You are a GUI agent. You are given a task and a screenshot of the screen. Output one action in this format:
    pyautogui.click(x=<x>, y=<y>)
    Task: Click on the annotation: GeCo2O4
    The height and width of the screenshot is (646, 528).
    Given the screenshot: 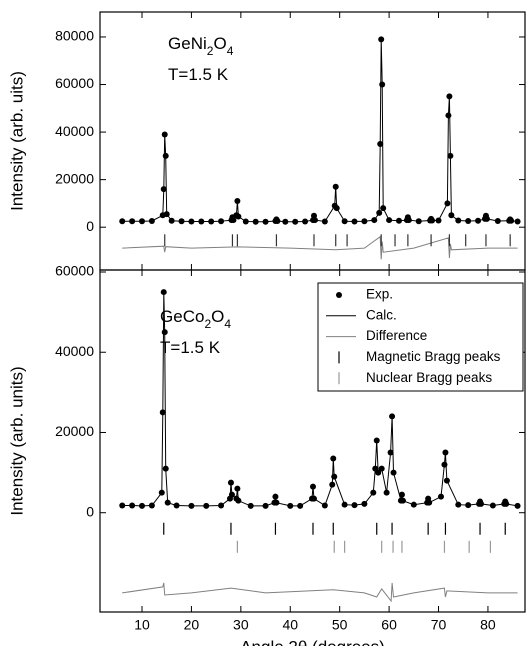 What is the action you would take?
    pyautogui.click(x=195, y=319)
    